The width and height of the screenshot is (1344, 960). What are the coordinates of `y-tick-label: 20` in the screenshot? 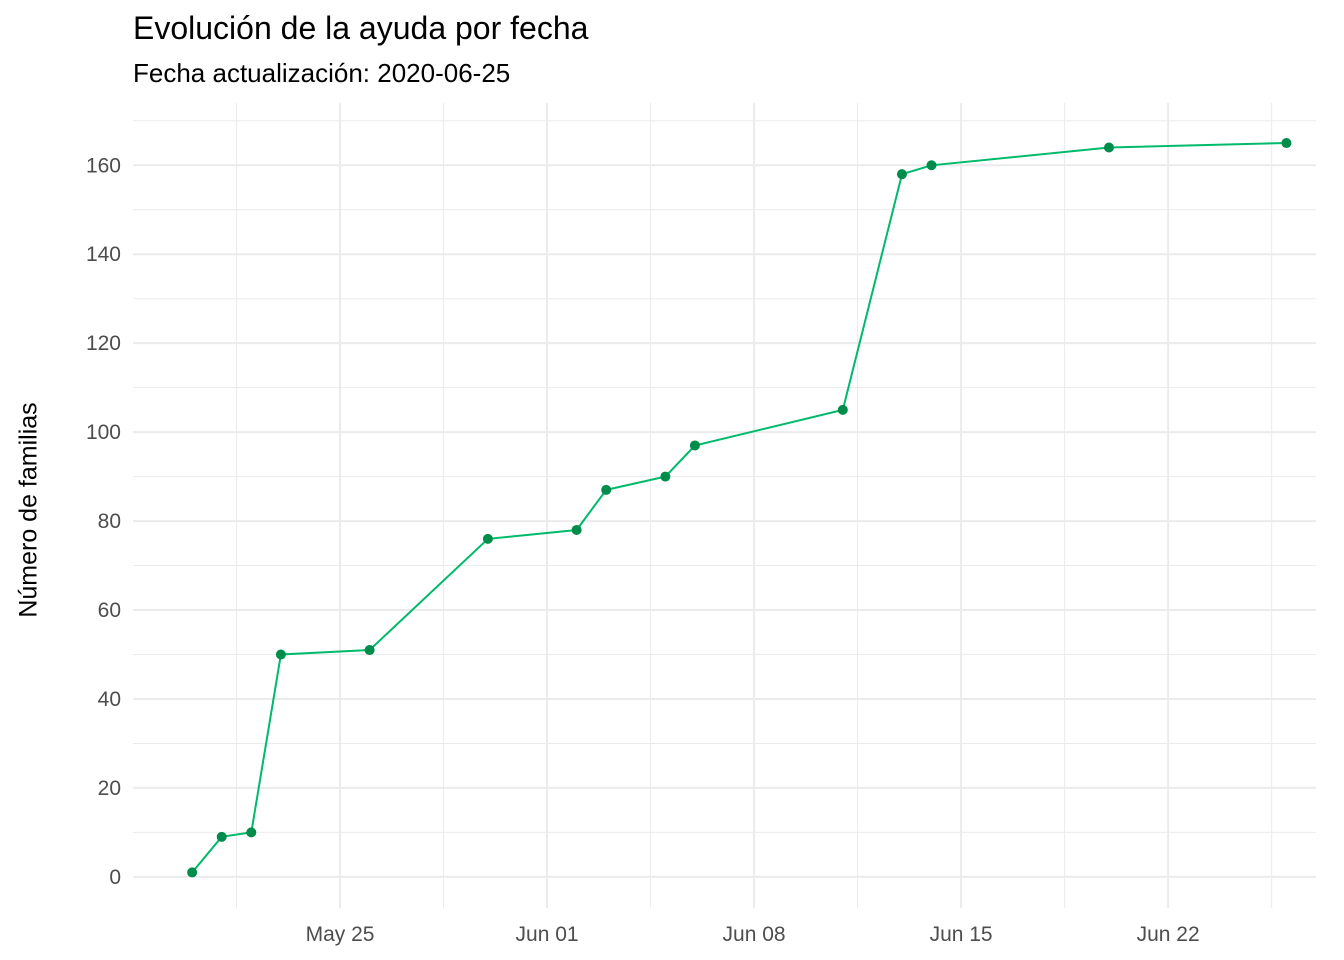 It's located at (109, 788).